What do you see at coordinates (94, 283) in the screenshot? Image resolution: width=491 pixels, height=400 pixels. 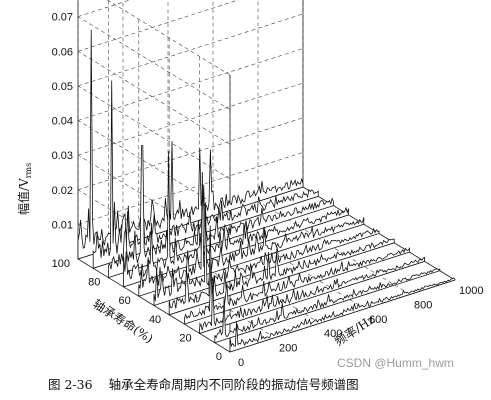 I see `y-tick-label: 80` at bounding box center [94, 283].